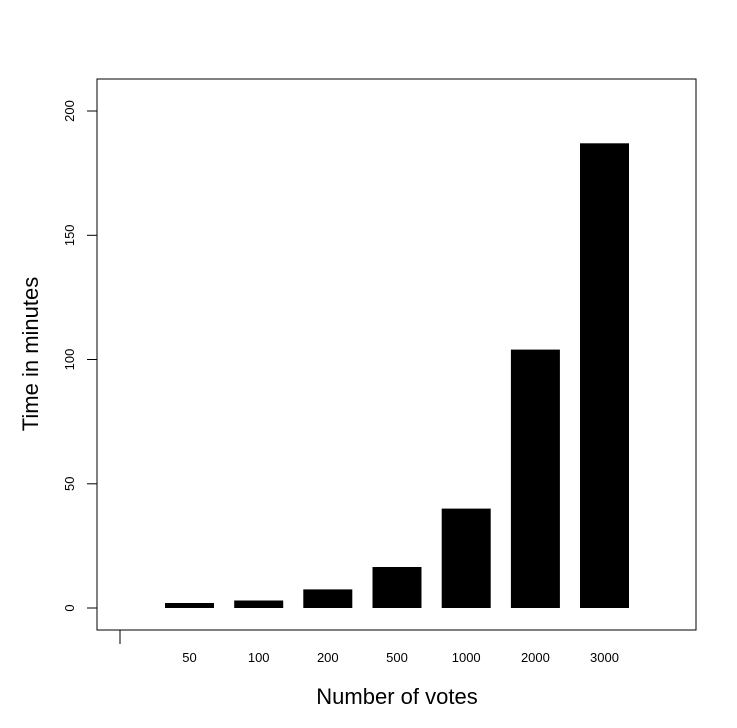 The width and height of the screenshot is (737, 728). What do you see at coordinates (69, 484) in the screenshot?
I see `y-tick-label-50: 50` at bounding box center [69, 484].